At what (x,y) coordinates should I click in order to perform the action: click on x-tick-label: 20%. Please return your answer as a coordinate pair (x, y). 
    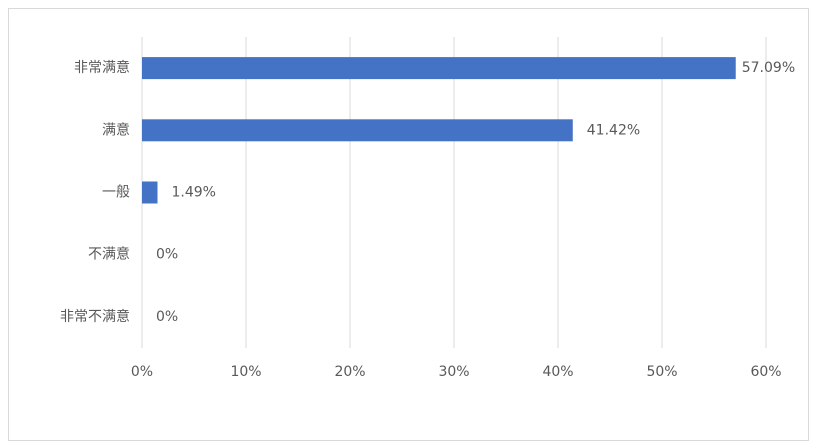
    Looking at the image, I should click on (349, 372).